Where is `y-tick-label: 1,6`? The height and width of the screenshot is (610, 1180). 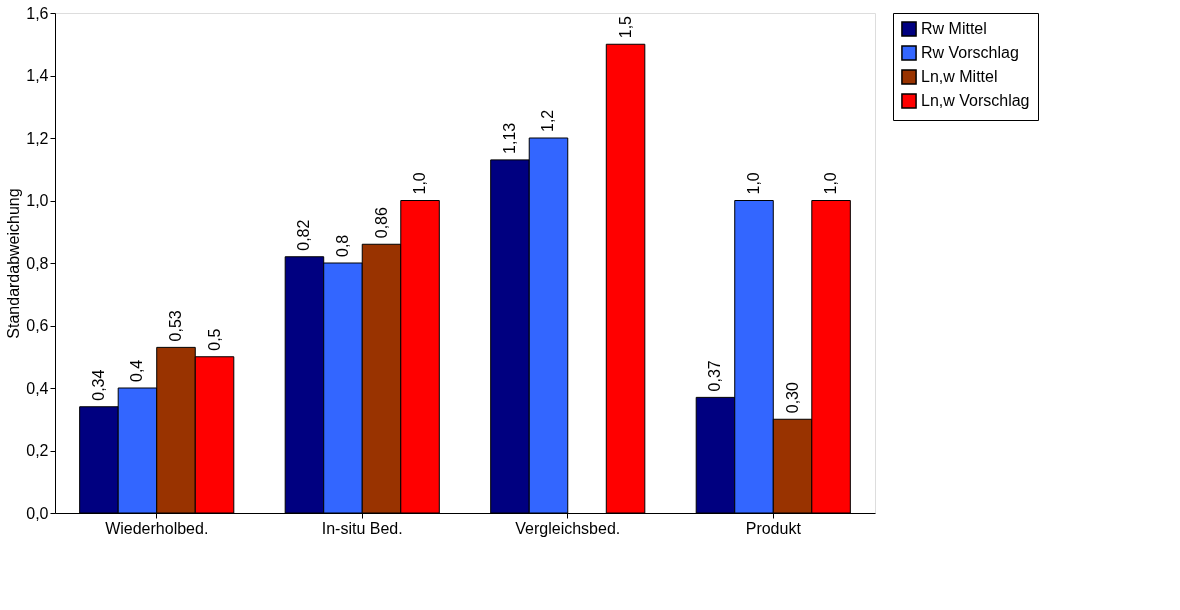
y-tick-label: 1,6 is located at coordinates (37, 13).